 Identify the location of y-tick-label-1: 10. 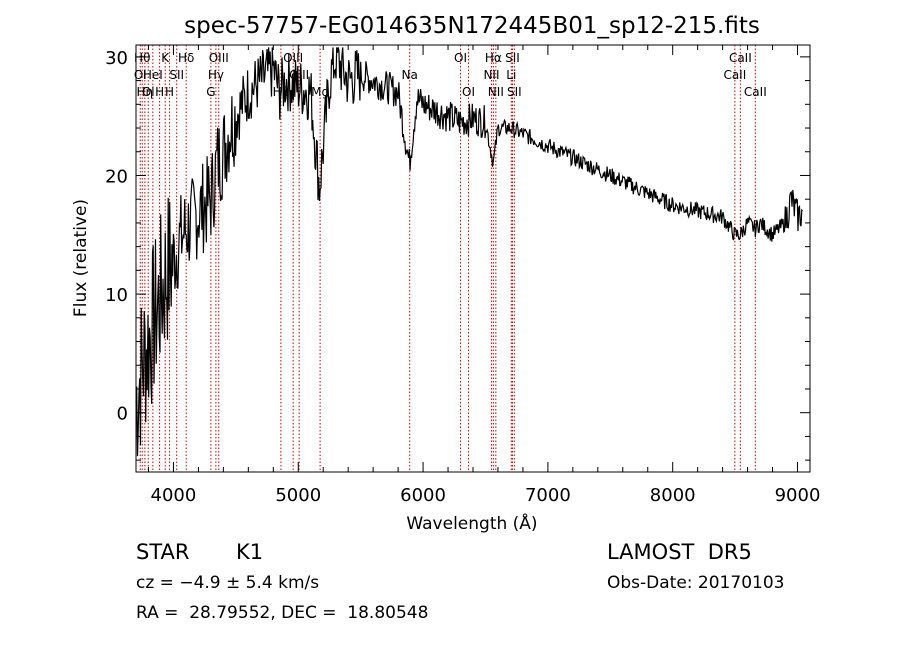
(116, 295).